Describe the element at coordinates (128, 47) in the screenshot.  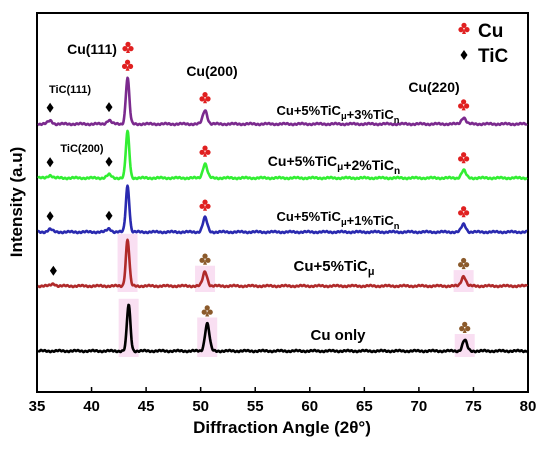
I see `cu111-club-marker` at that location.